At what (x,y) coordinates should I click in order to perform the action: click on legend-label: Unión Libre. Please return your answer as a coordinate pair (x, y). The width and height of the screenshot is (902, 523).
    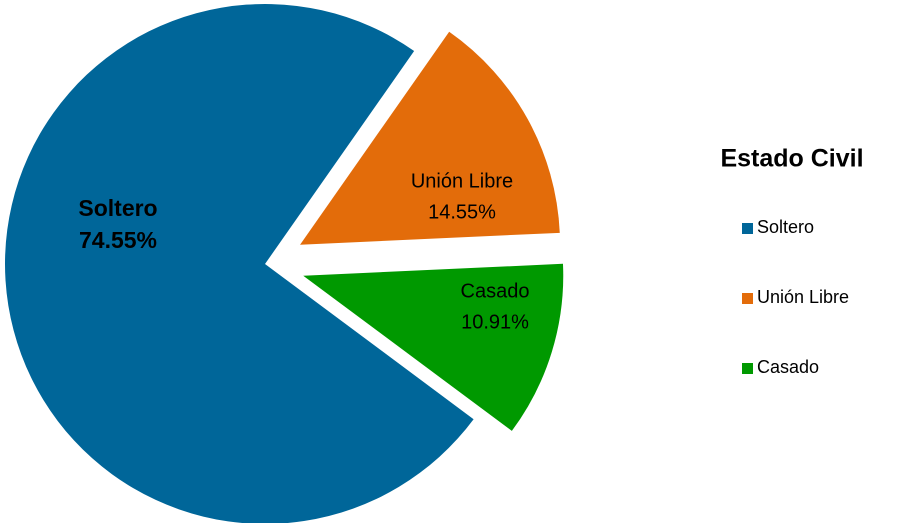
    Looking at the image, I should click on (803, 297).